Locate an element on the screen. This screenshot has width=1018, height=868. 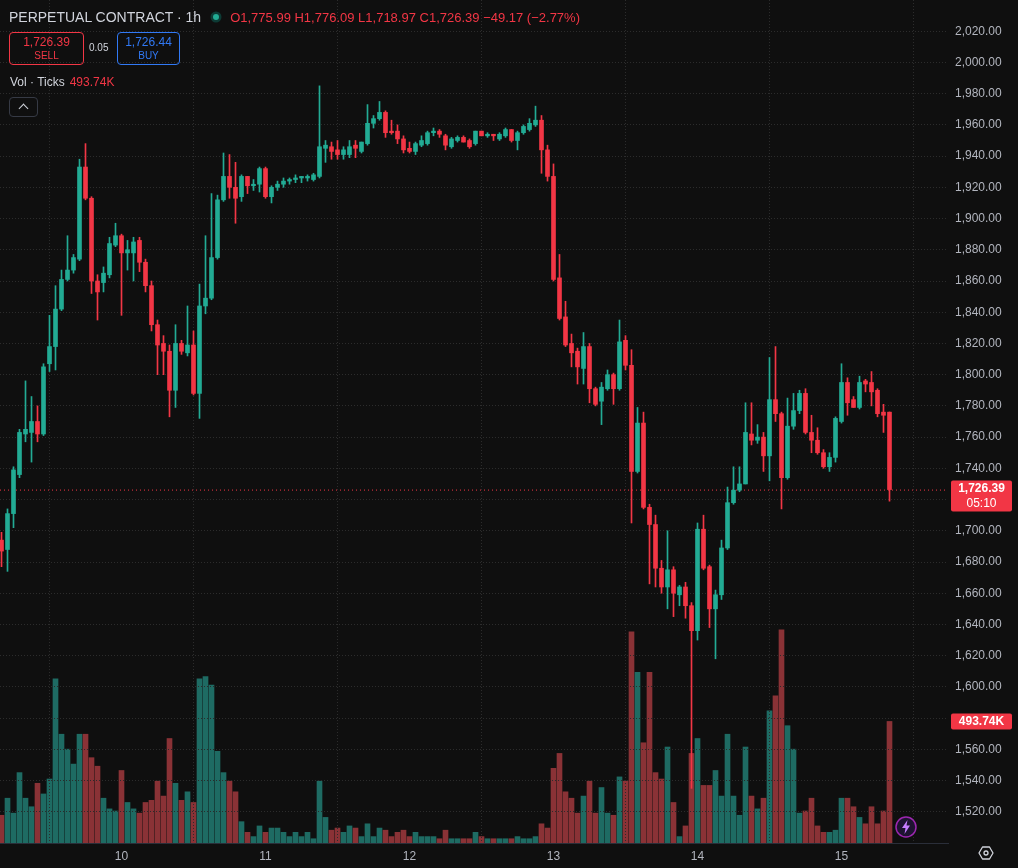
y-tick-label: 1,600.00 is located at coordinates (979, 686).